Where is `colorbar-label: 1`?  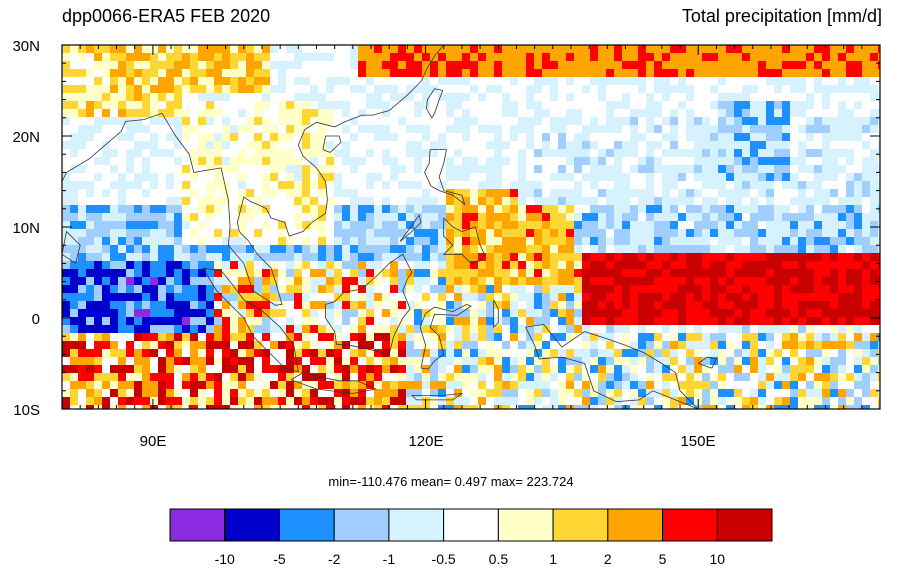
colorbar-label: 1 is located at coordinates (553, 559).